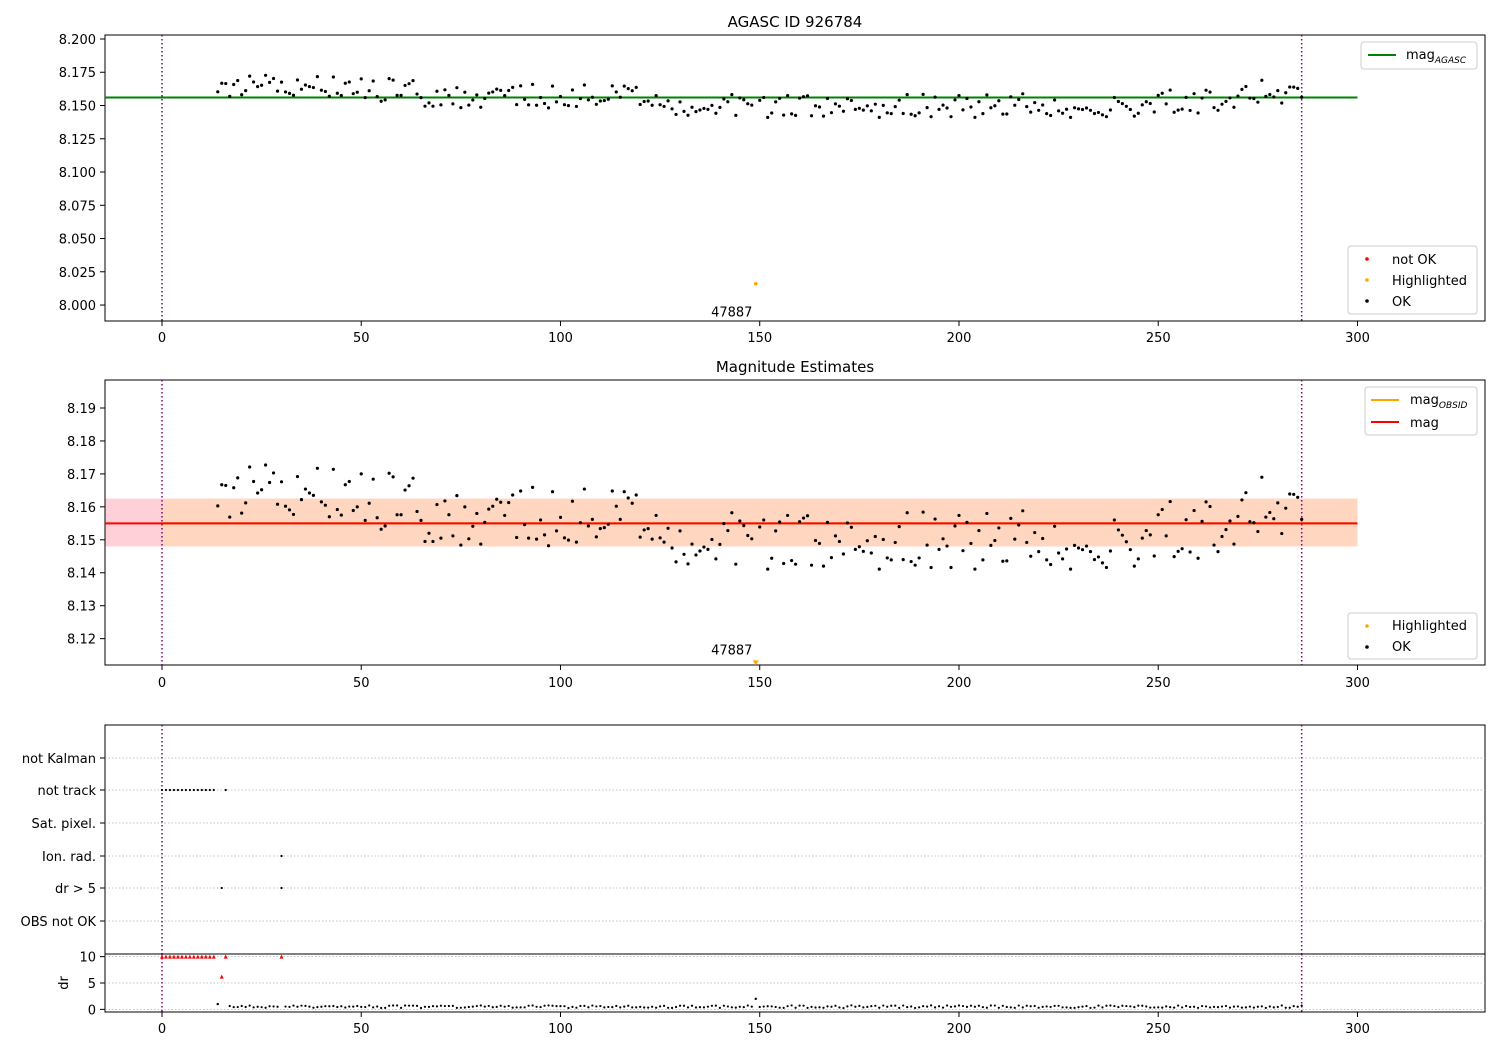 This screenshot has height=1050, width=1500. What do you see at coordinates (731, 650) in the screenshot?
I see `obsid-annotation-2: 47887` at bounding box center [731, 650].